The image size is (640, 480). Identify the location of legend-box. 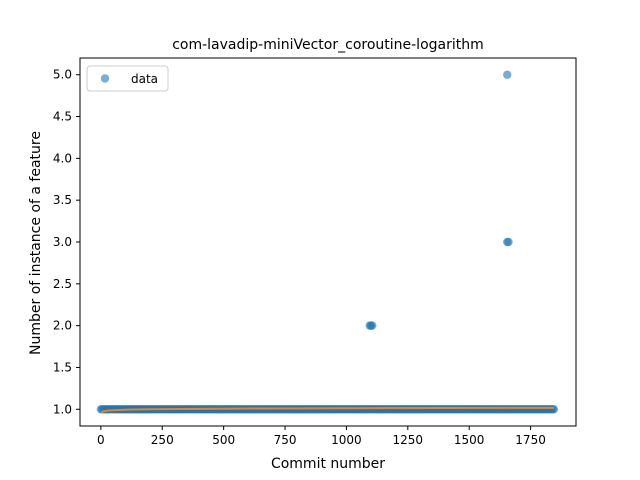
(127, 78).